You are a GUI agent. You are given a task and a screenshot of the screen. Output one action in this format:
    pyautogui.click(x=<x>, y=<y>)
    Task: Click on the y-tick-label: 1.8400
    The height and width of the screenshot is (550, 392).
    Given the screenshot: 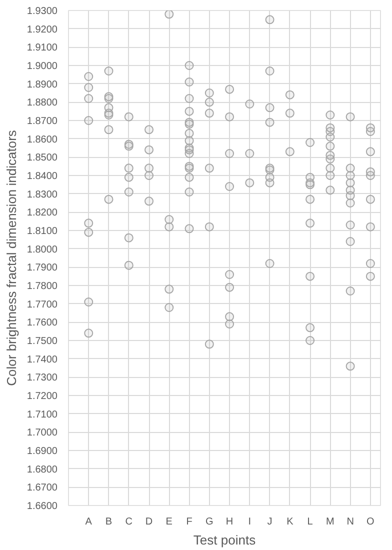 What is the action you would take?
    pyautogui.click(x=42, y=176)
    